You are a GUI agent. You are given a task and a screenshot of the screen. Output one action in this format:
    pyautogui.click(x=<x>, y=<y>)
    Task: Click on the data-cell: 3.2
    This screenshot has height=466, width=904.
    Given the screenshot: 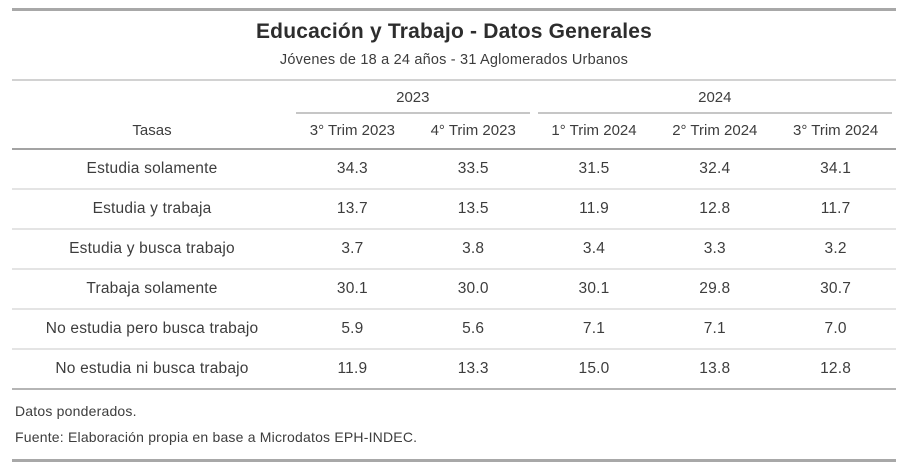 What is the action you would take?
    pyautogui.click(x=836, y=249)
    